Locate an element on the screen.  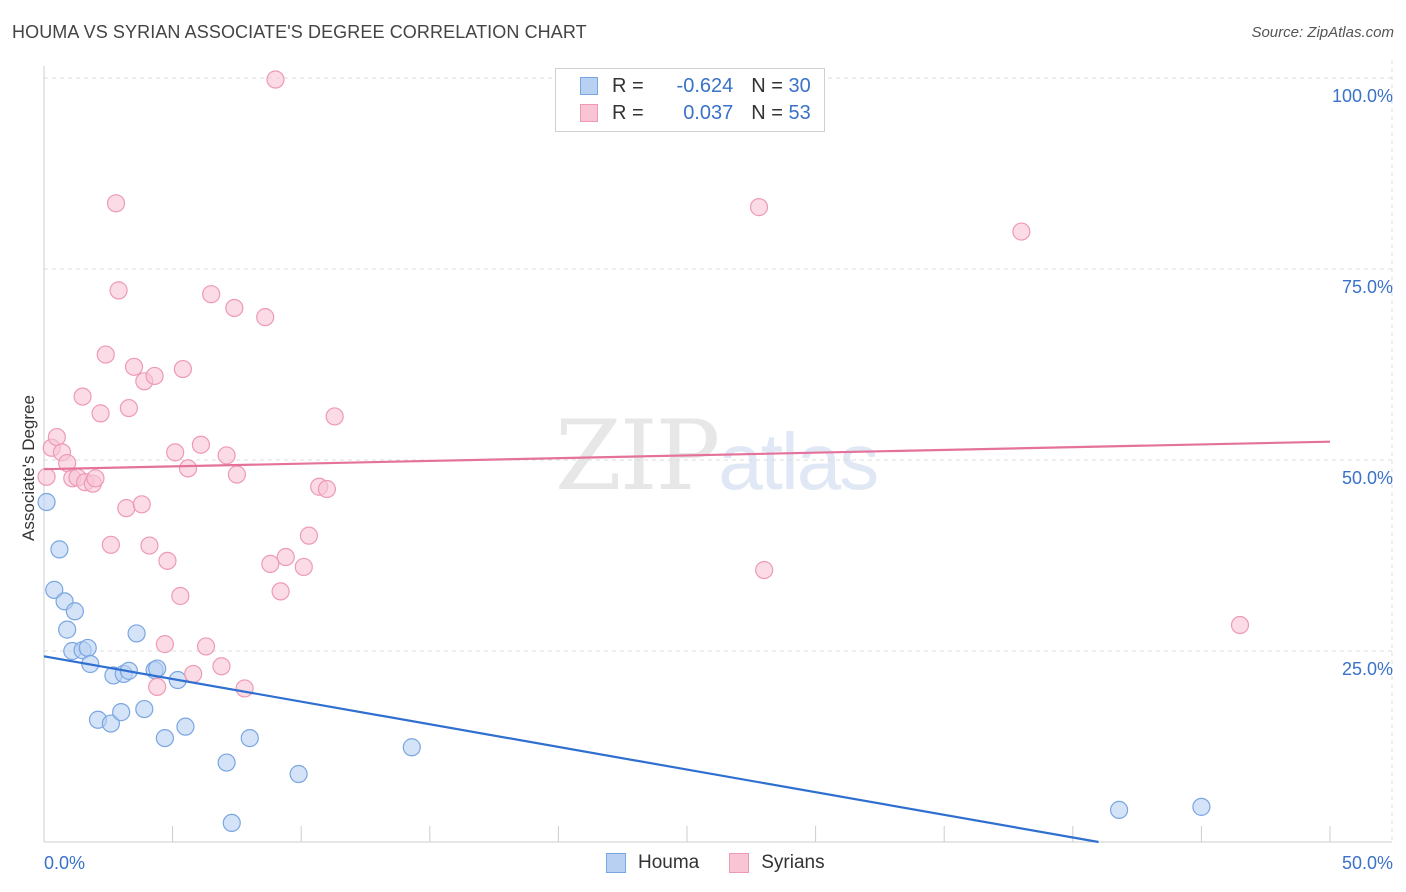
houma-legend-label: Houma is located at coordinates (669, 862).